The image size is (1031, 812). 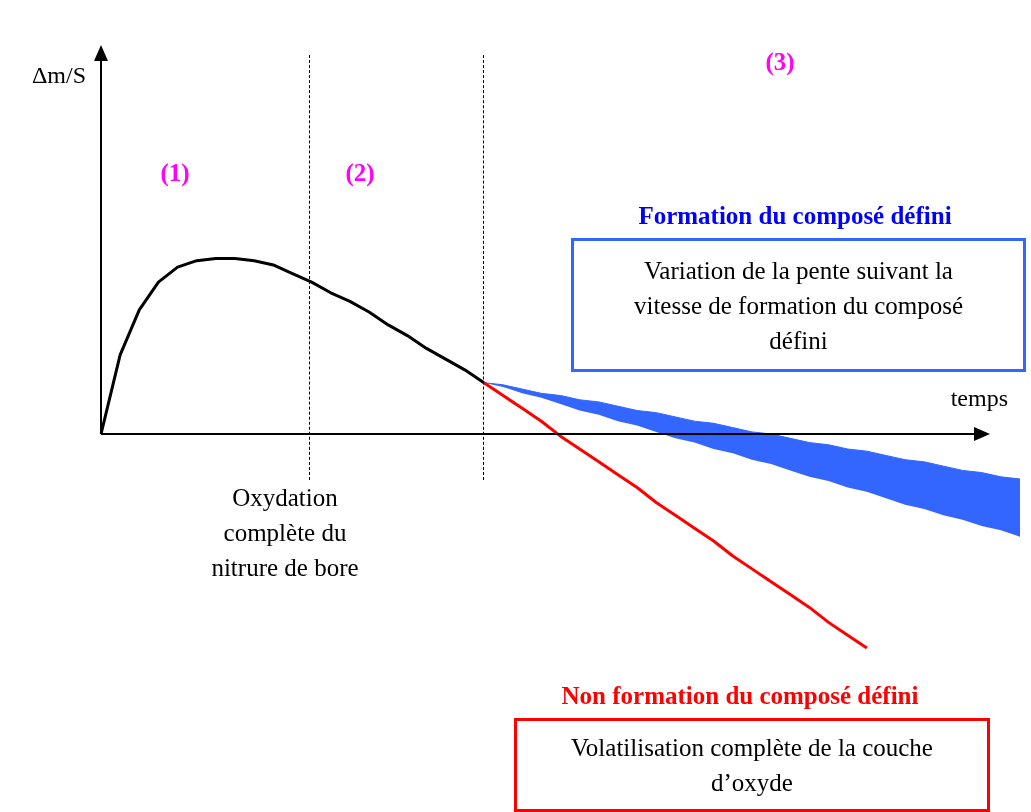 What do you see at coordinates (360, 173) in the screenshot?
I see `text: (2)` at bounding box center [360, 173].